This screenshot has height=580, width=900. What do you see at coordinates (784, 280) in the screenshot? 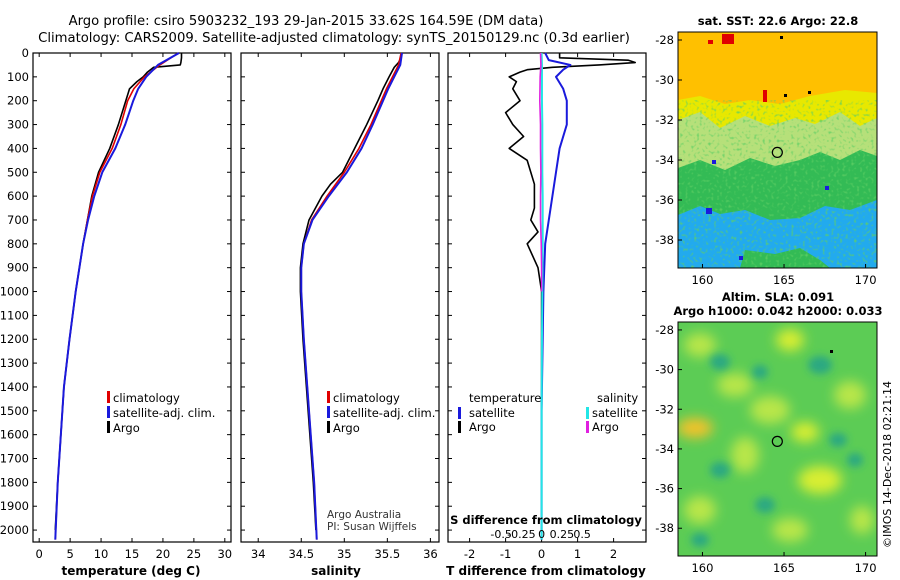
I see `lon-tick-label: 165` at bounding box center [784, 280].